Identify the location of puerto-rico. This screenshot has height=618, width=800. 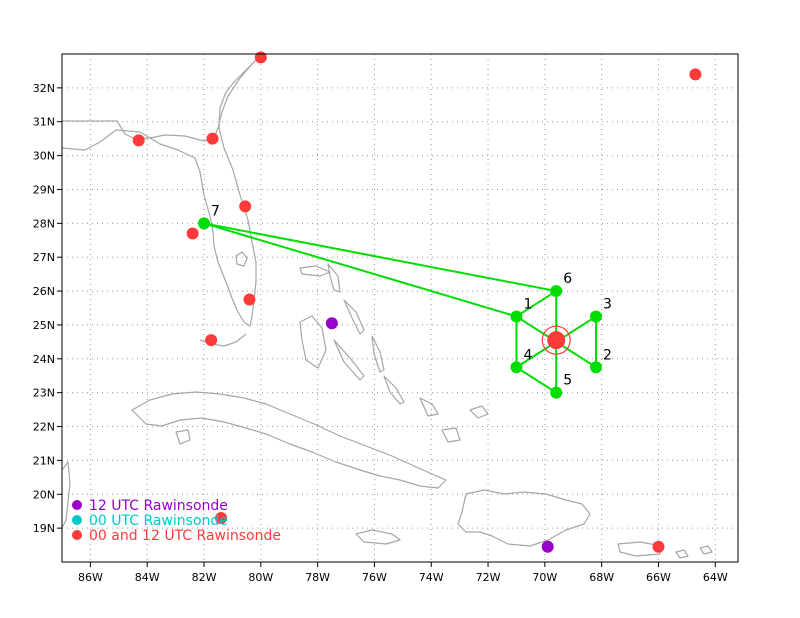
(640, 549).